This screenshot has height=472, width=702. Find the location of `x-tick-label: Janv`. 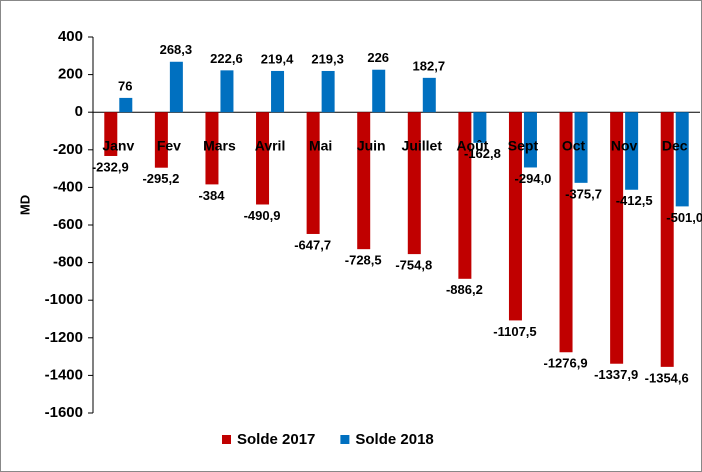

x-tick-label: Janv is located at coordinates (118, 146).